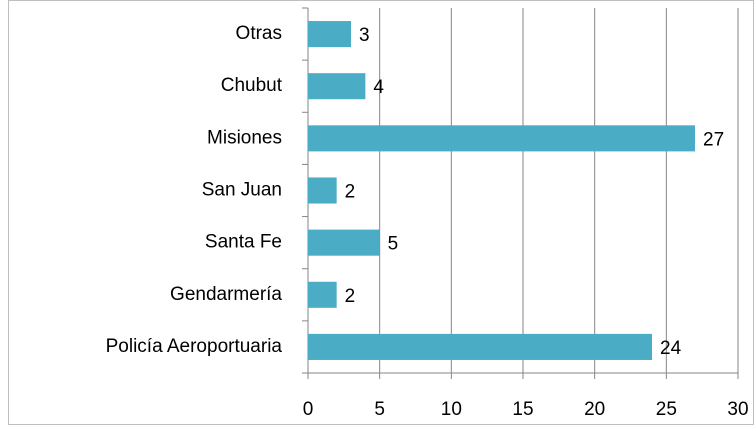 The image size is (755, 425). Describe the element at coordinates (522, 409) in the screenshot. I see `x-tick-label: 15` at that location.